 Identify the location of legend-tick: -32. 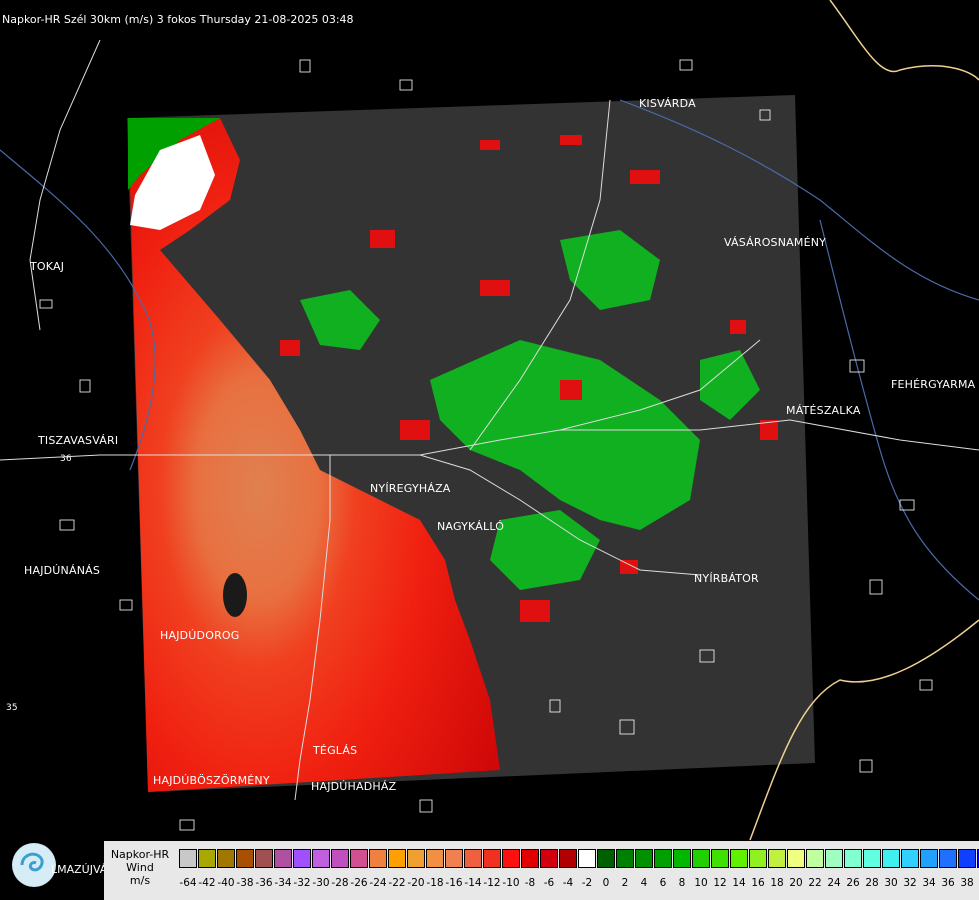
(302, 883).